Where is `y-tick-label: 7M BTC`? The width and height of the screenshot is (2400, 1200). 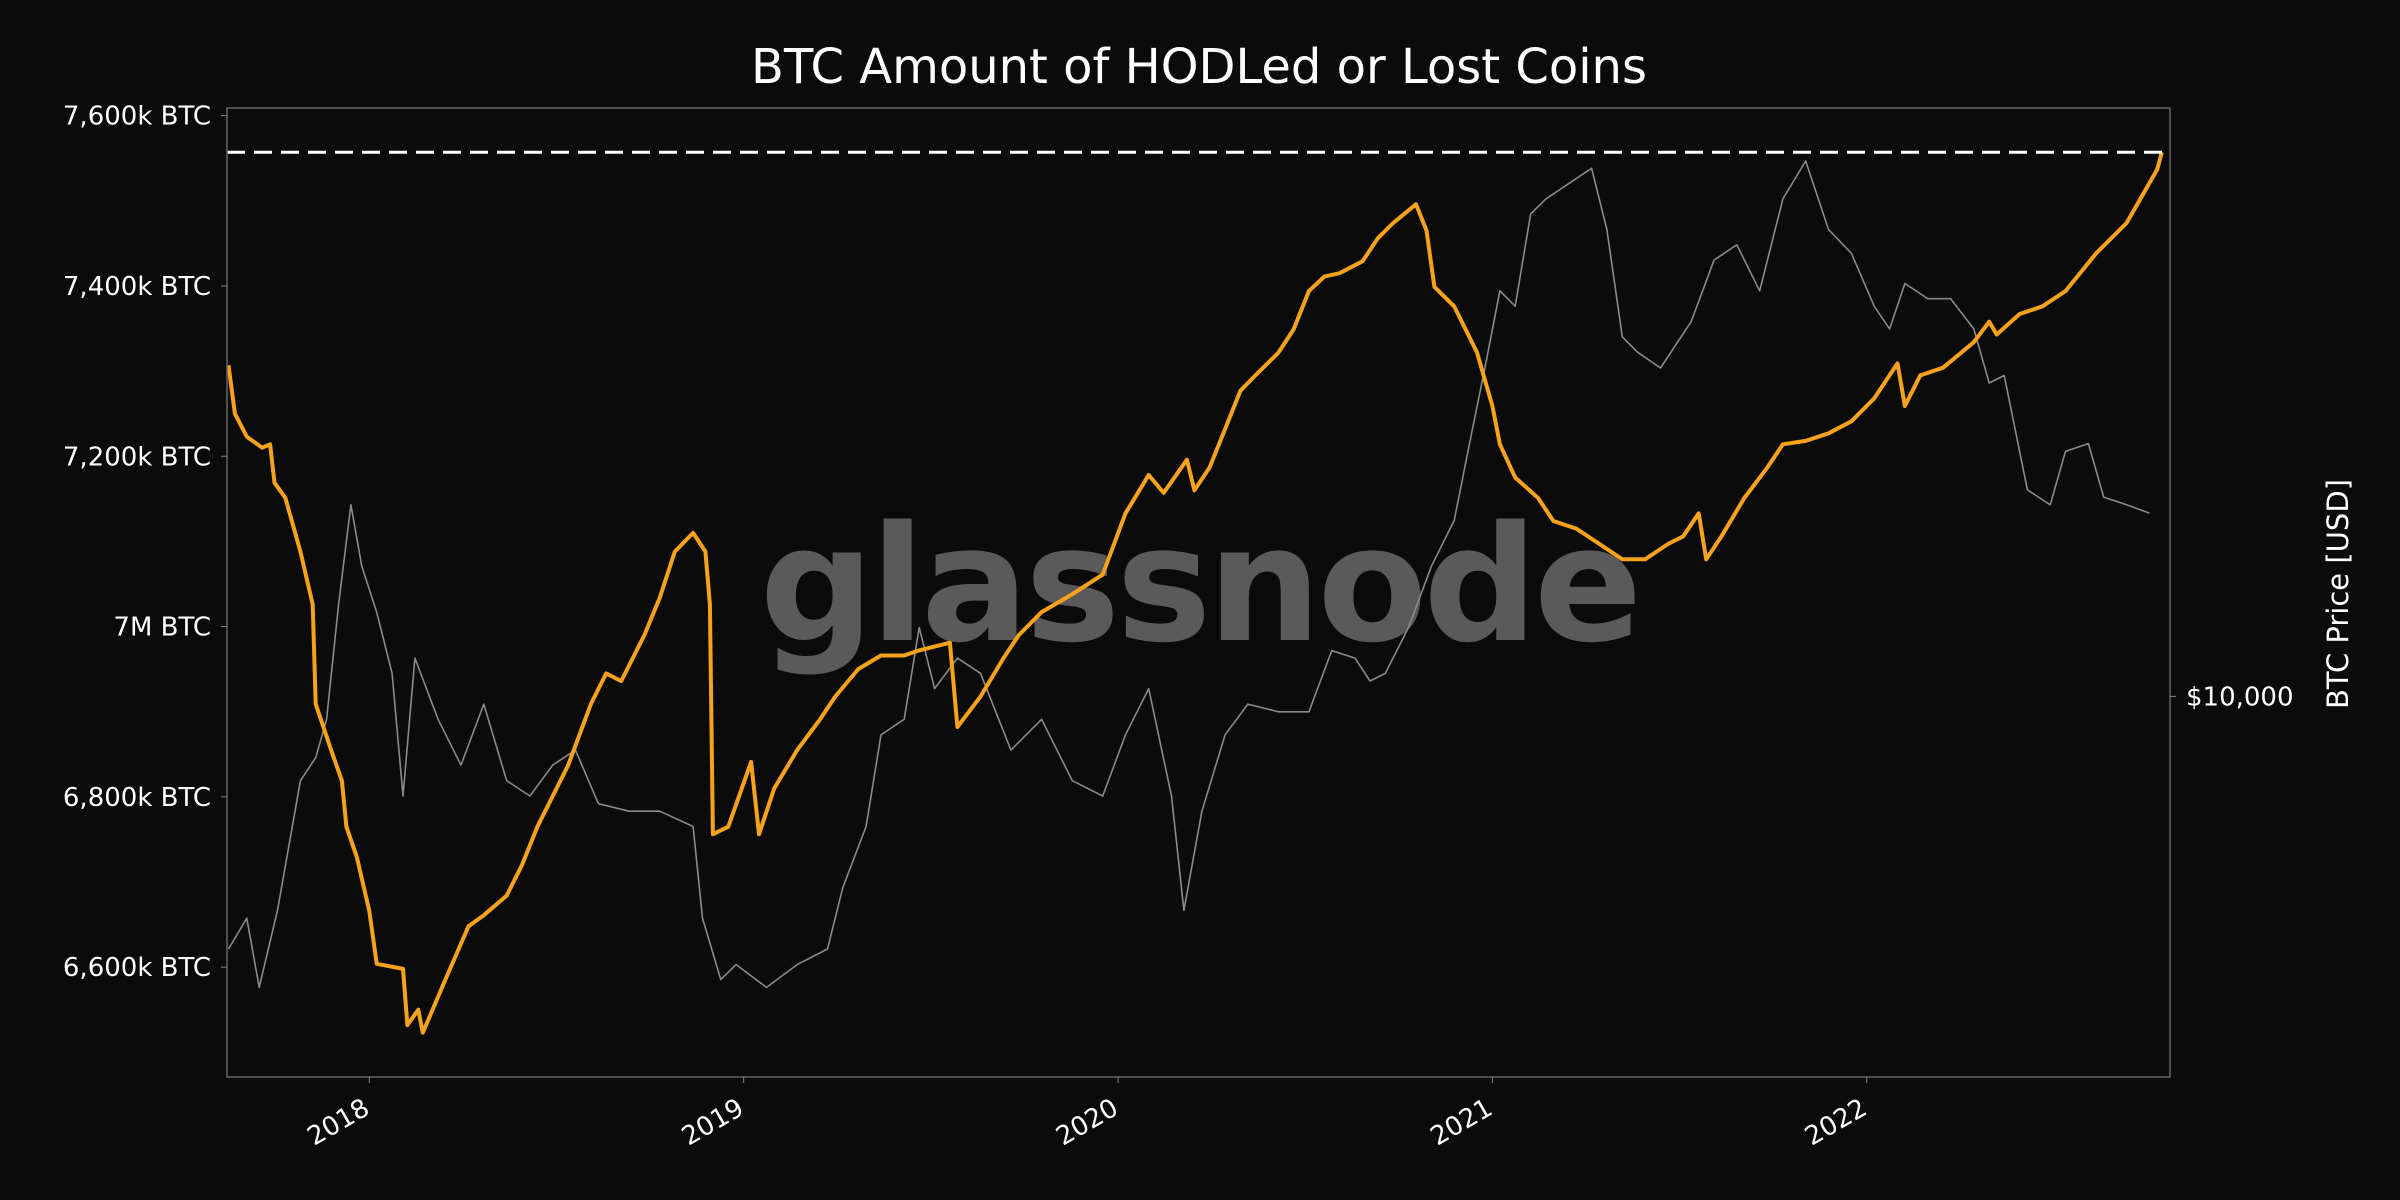 y-tick-label: 7M BTC is located at coordinates (162, 628).